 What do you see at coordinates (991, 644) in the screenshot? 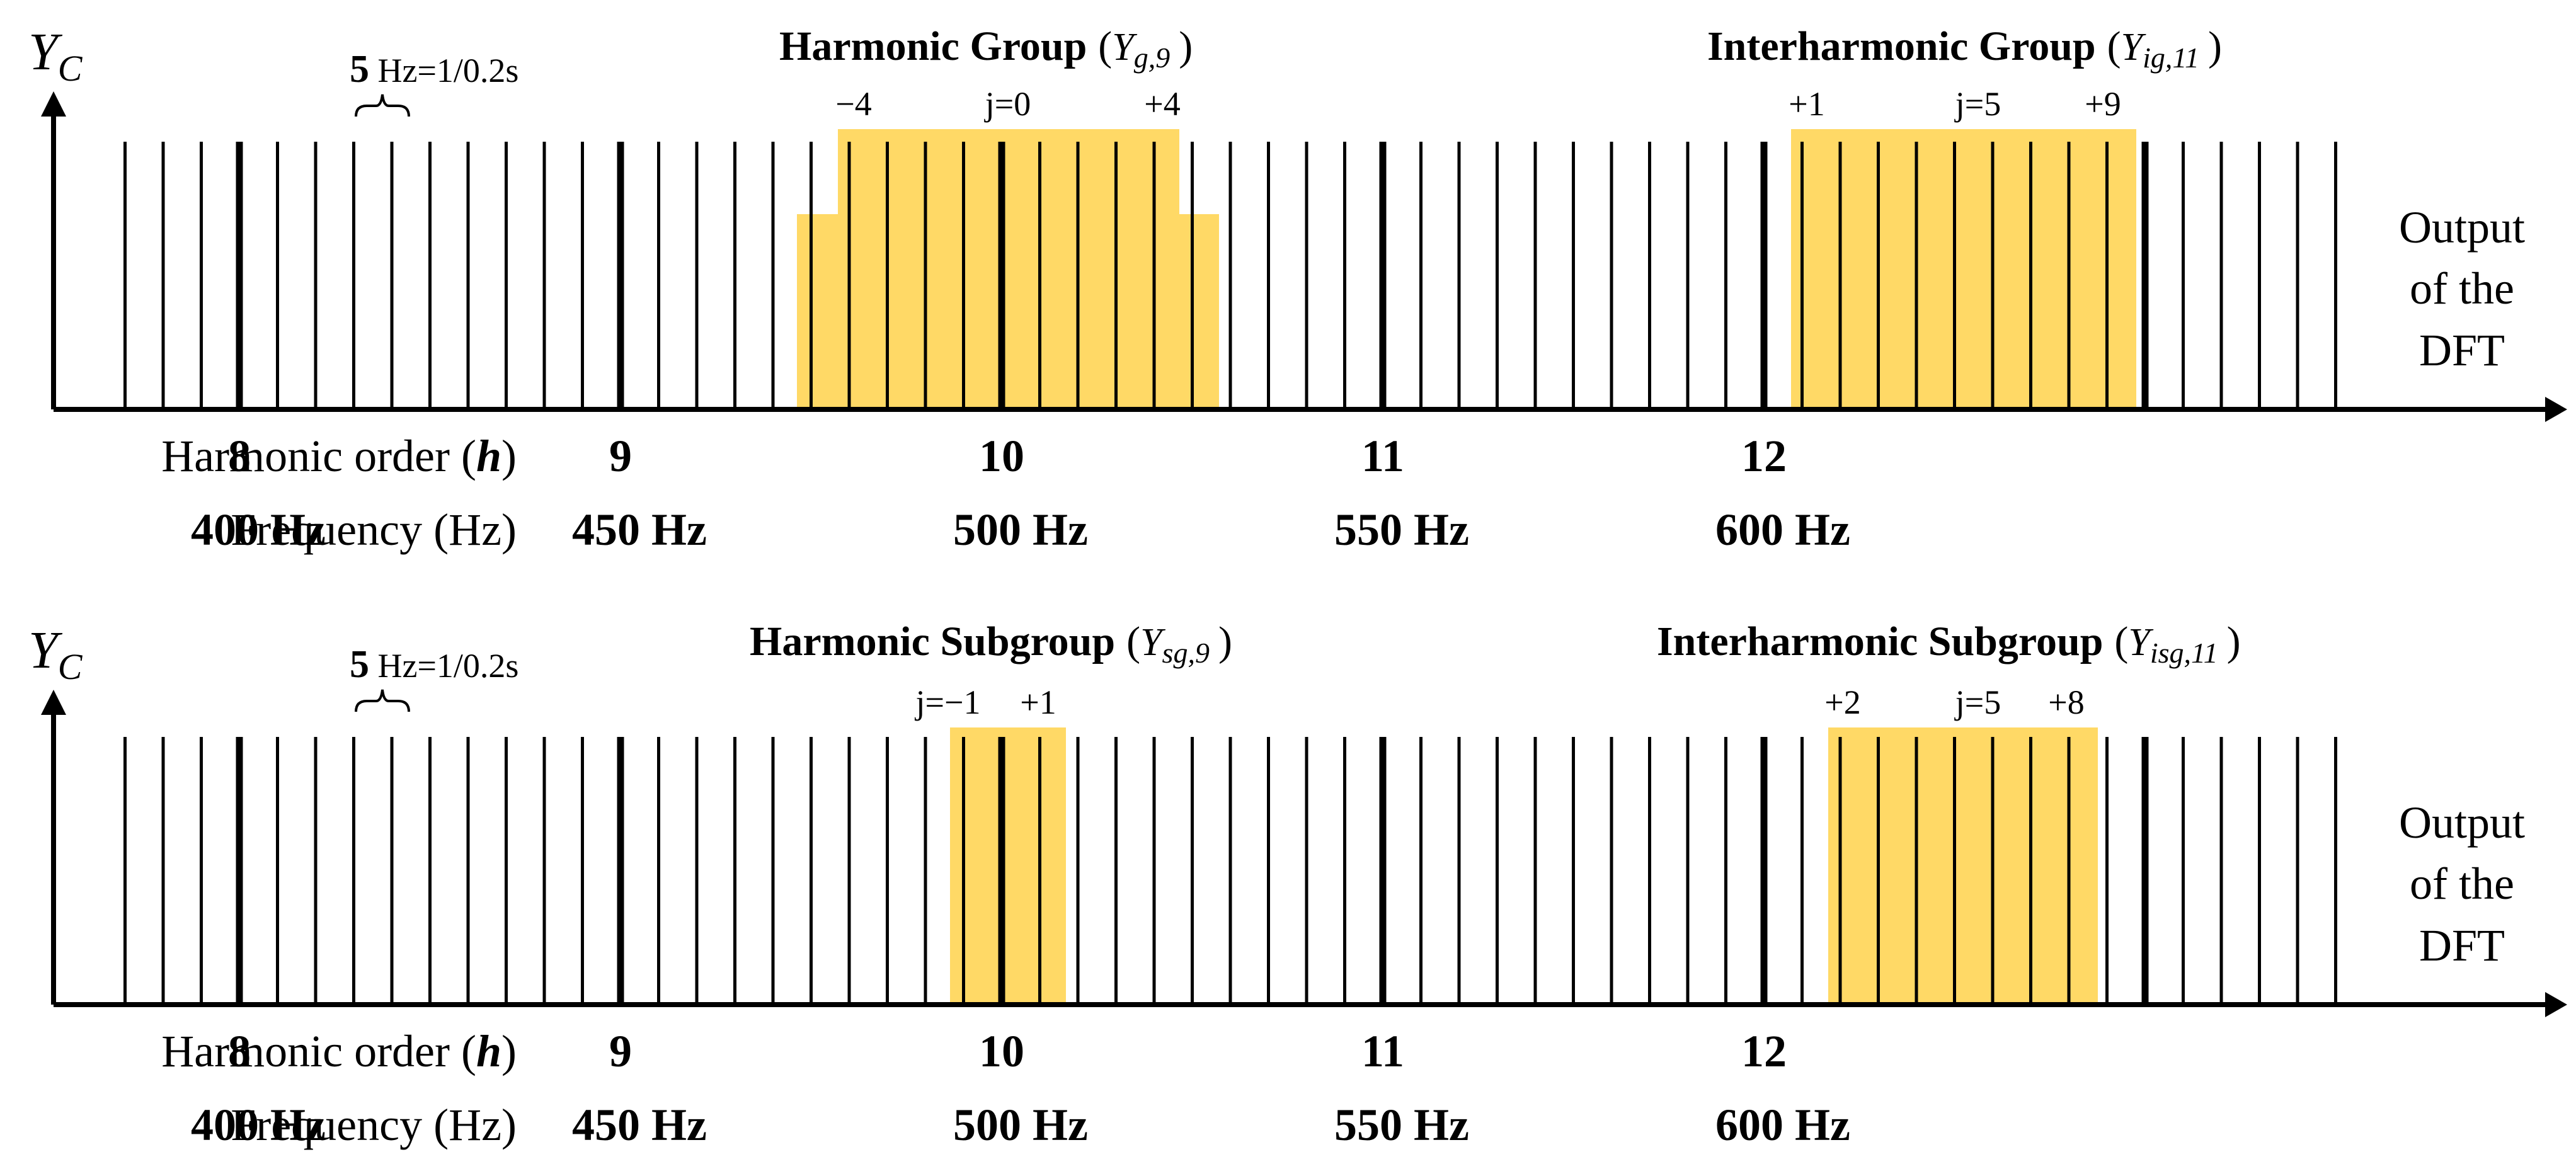
I see `harmonic-subgroup-title: Harmonic Subgroup (Ysg,9)` at bounding box center [991, 644].